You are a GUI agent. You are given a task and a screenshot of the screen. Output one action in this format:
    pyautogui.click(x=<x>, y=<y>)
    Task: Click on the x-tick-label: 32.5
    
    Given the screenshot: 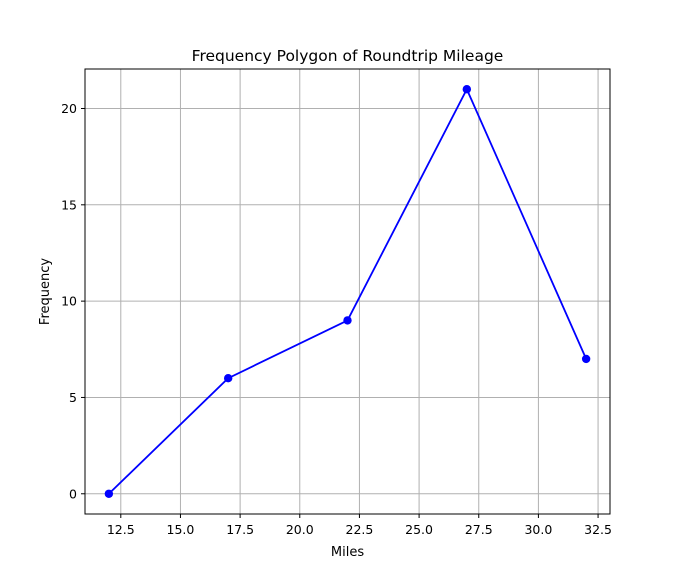 What is the action you would take?
    pyautogui.click(x=598, y=529)
    